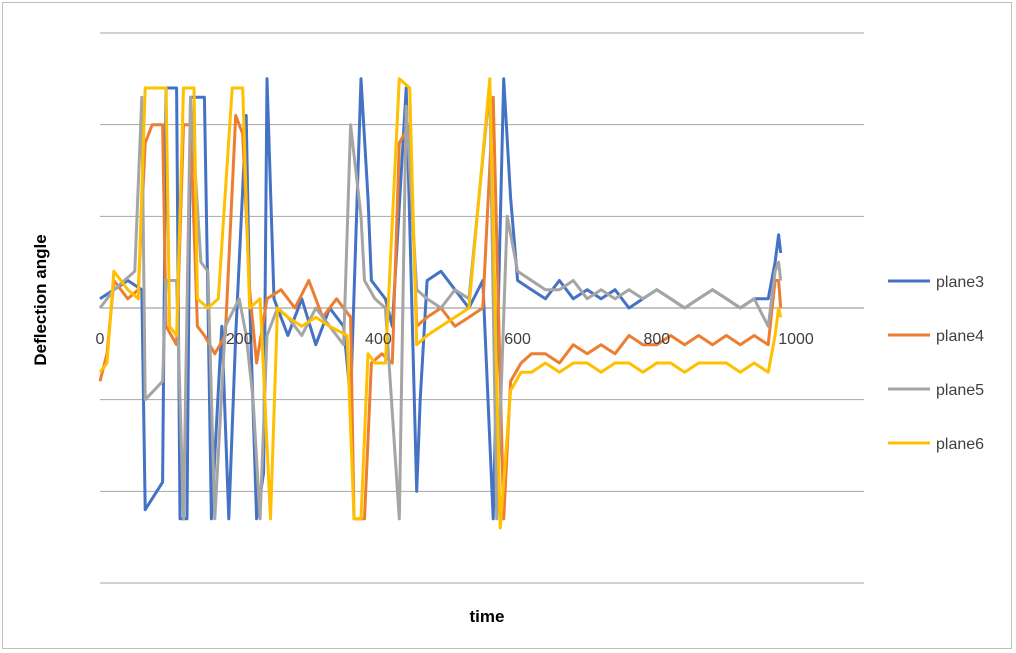  Describe the element at coordinates (239, 339) in the screenshot. I see `x-tick-label: 200` at that location.